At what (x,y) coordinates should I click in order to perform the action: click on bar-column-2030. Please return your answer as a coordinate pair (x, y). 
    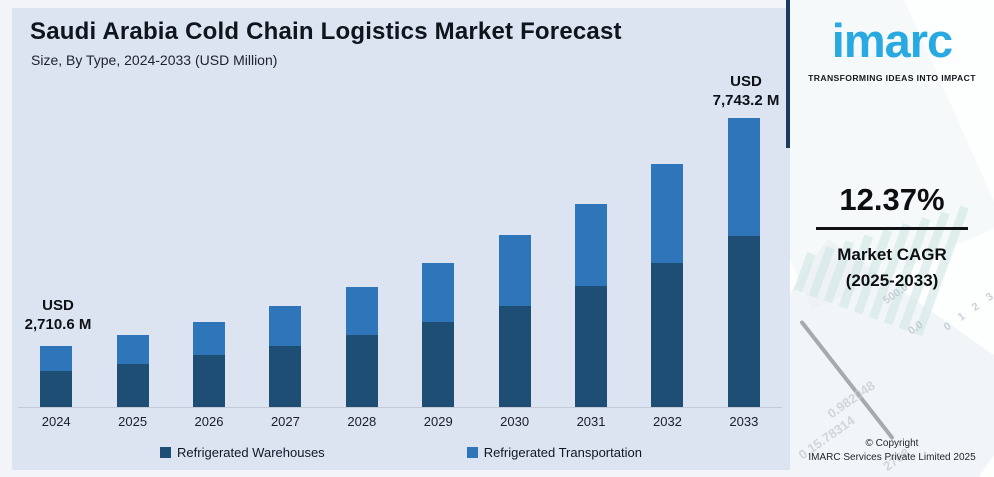
    Looking at the image, I should click on (514, 321).